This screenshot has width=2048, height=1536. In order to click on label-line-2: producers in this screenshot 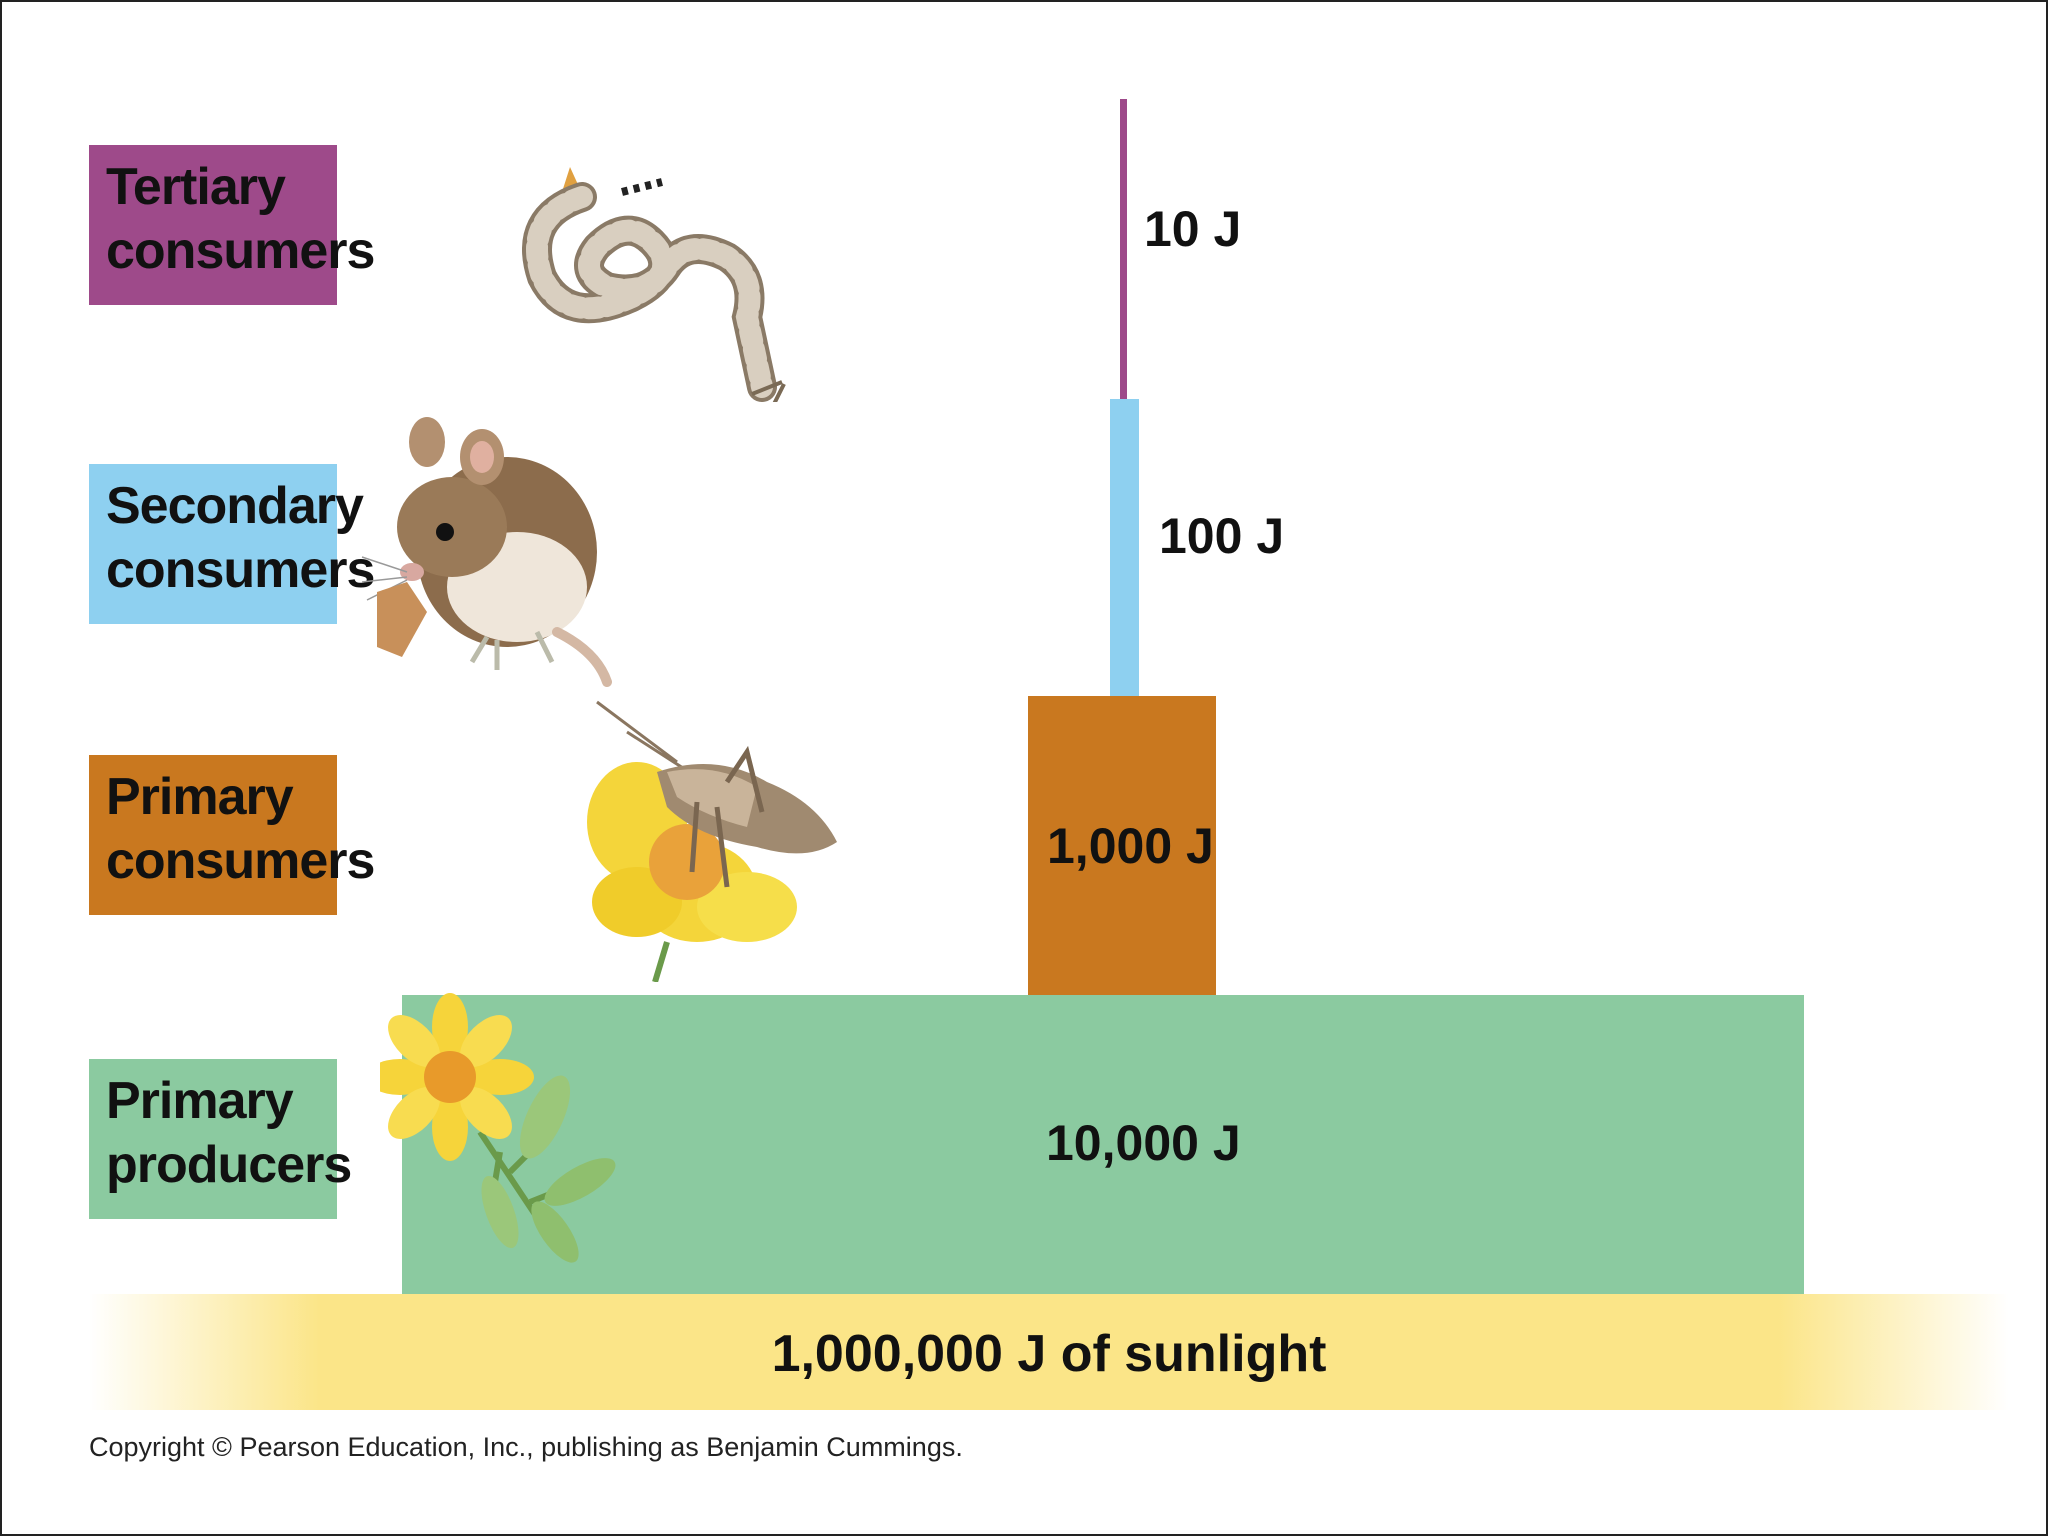, I will do `click(229, 1165)`.